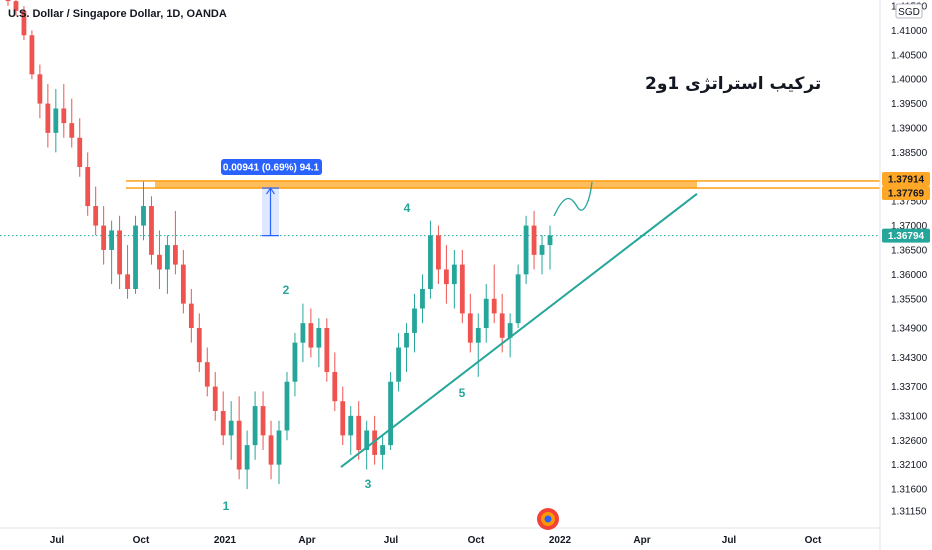 This screenshot has height=550, width=932. I want to click on wave-label-1: 1, so click(226, 506).